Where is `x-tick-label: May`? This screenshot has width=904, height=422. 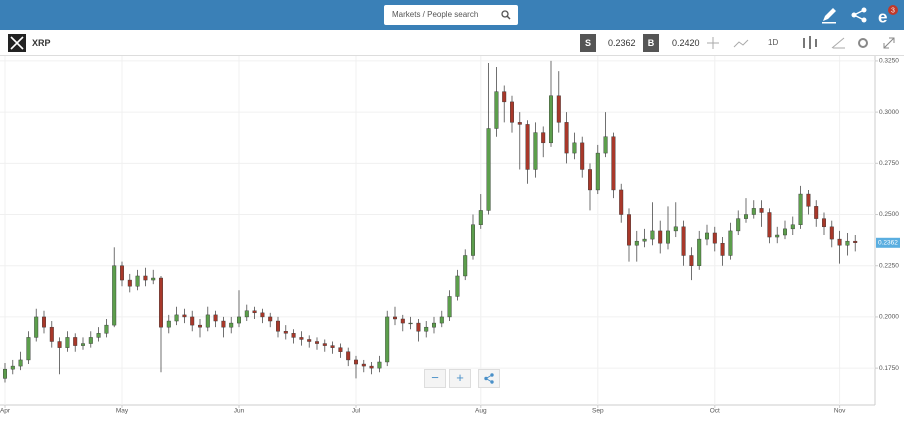
x-tick-label: May is located at coordinates (122, 411).